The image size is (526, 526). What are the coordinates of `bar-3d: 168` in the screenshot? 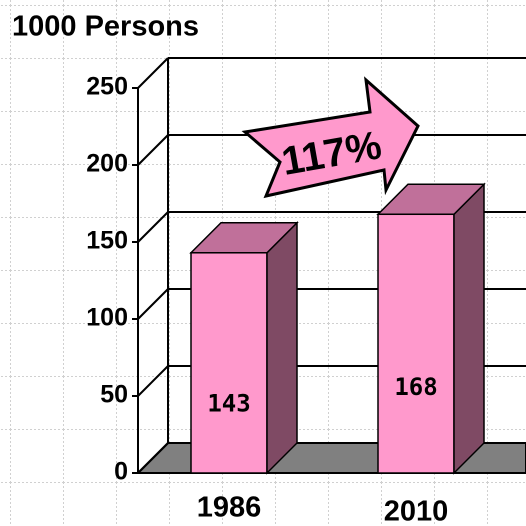 It's located at (431, 328).